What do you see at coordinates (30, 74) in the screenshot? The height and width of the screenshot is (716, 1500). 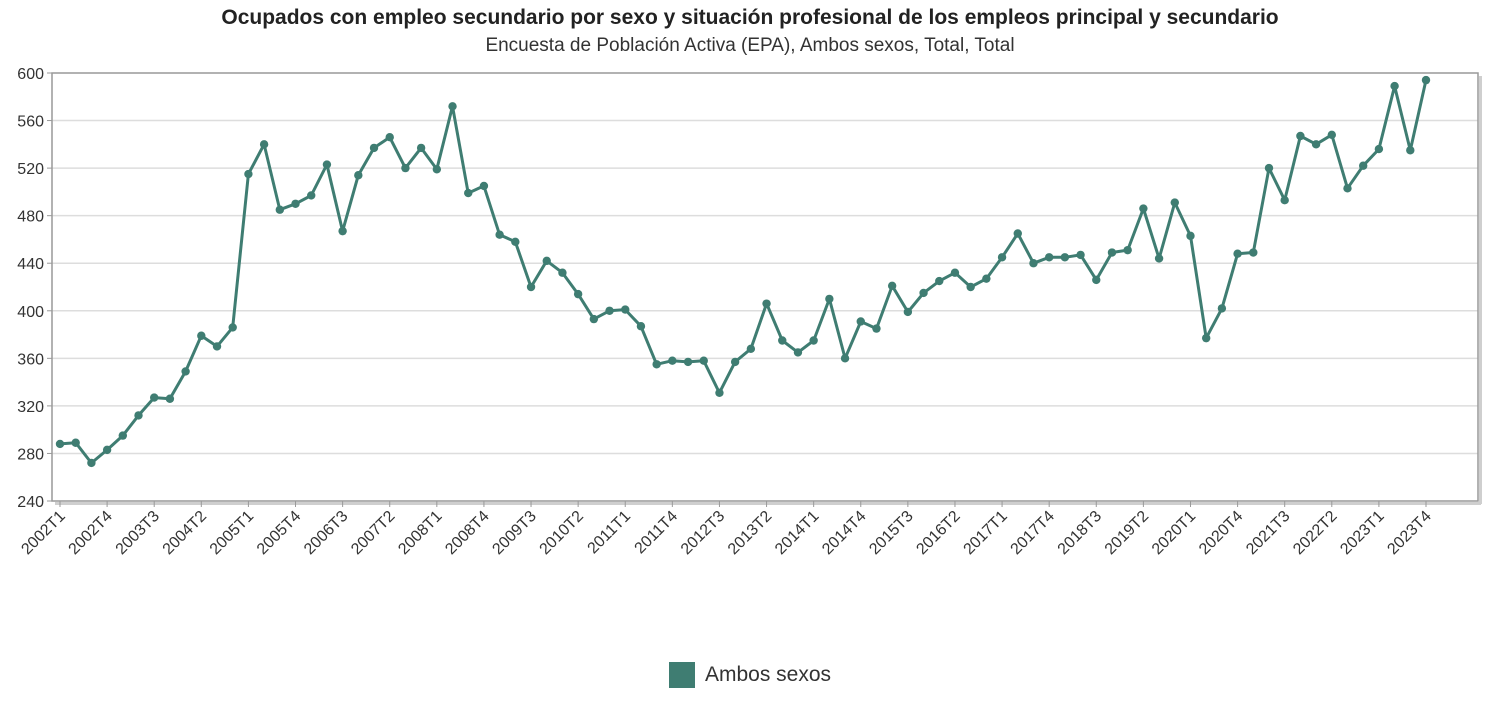 I see `y-tick-label: 600` at bounding box center [30, 74].